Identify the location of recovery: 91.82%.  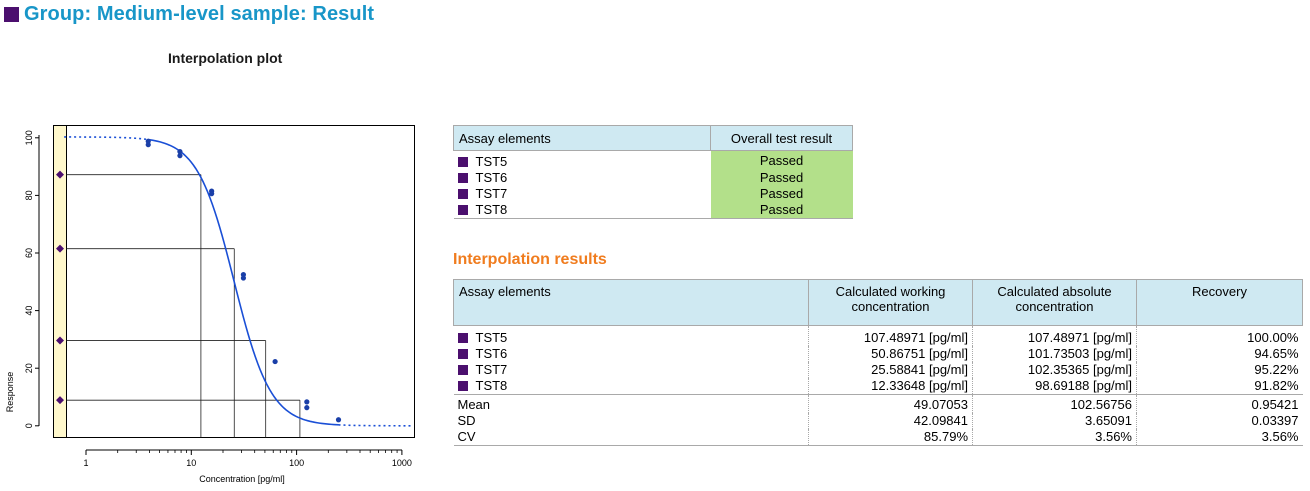
(1219, 386).